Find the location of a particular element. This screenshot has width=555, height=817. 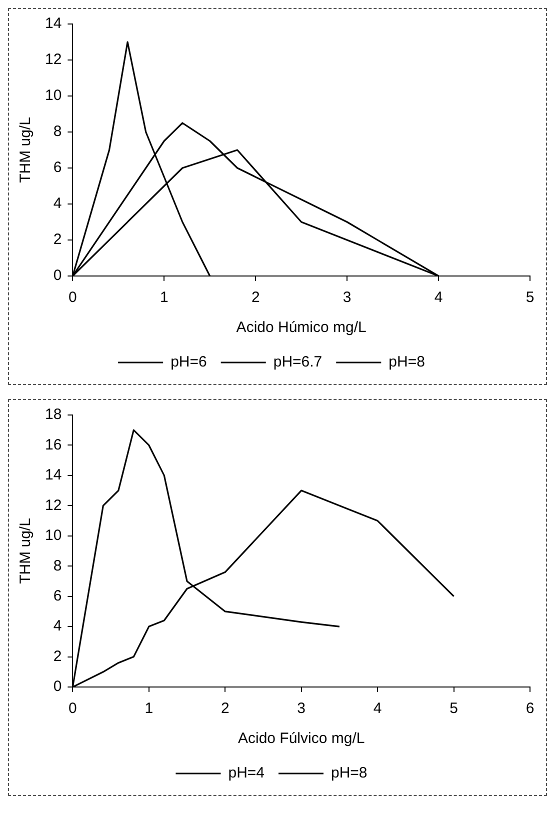

x-axis-title: Acido Fúlvico mg/L is located at coordinates (301, 739).